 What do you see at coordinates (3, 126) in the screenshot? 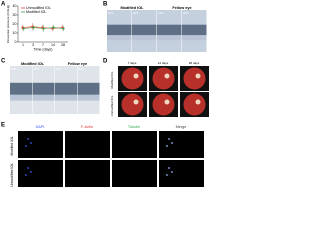
I see `panel-label: E` at bounding box center [3, 126].